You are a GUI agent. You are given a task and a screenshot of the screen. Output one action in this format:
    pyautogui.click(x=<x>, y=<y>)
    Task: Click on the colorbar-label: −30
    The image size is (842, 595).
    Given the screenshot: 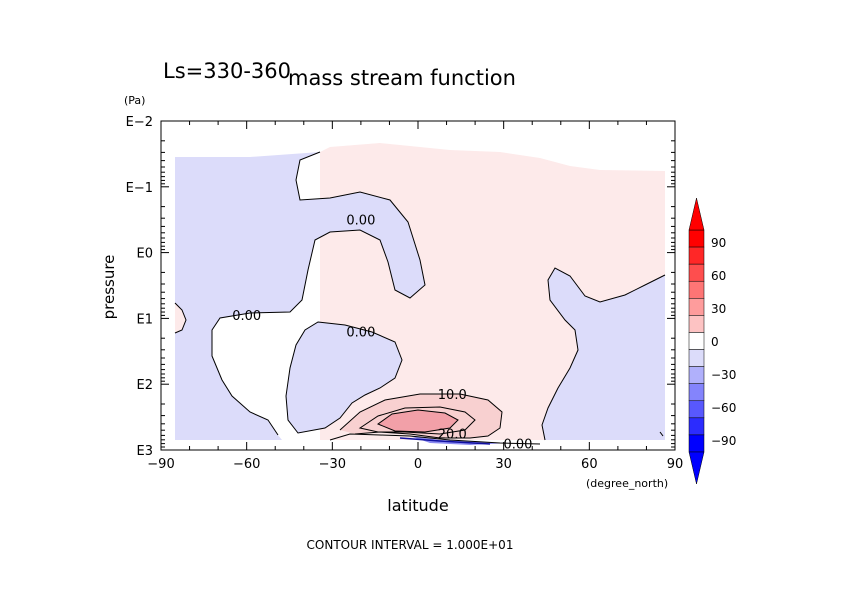 What is the action you would take?
    pyautogui.click(x=723, y=375)
    